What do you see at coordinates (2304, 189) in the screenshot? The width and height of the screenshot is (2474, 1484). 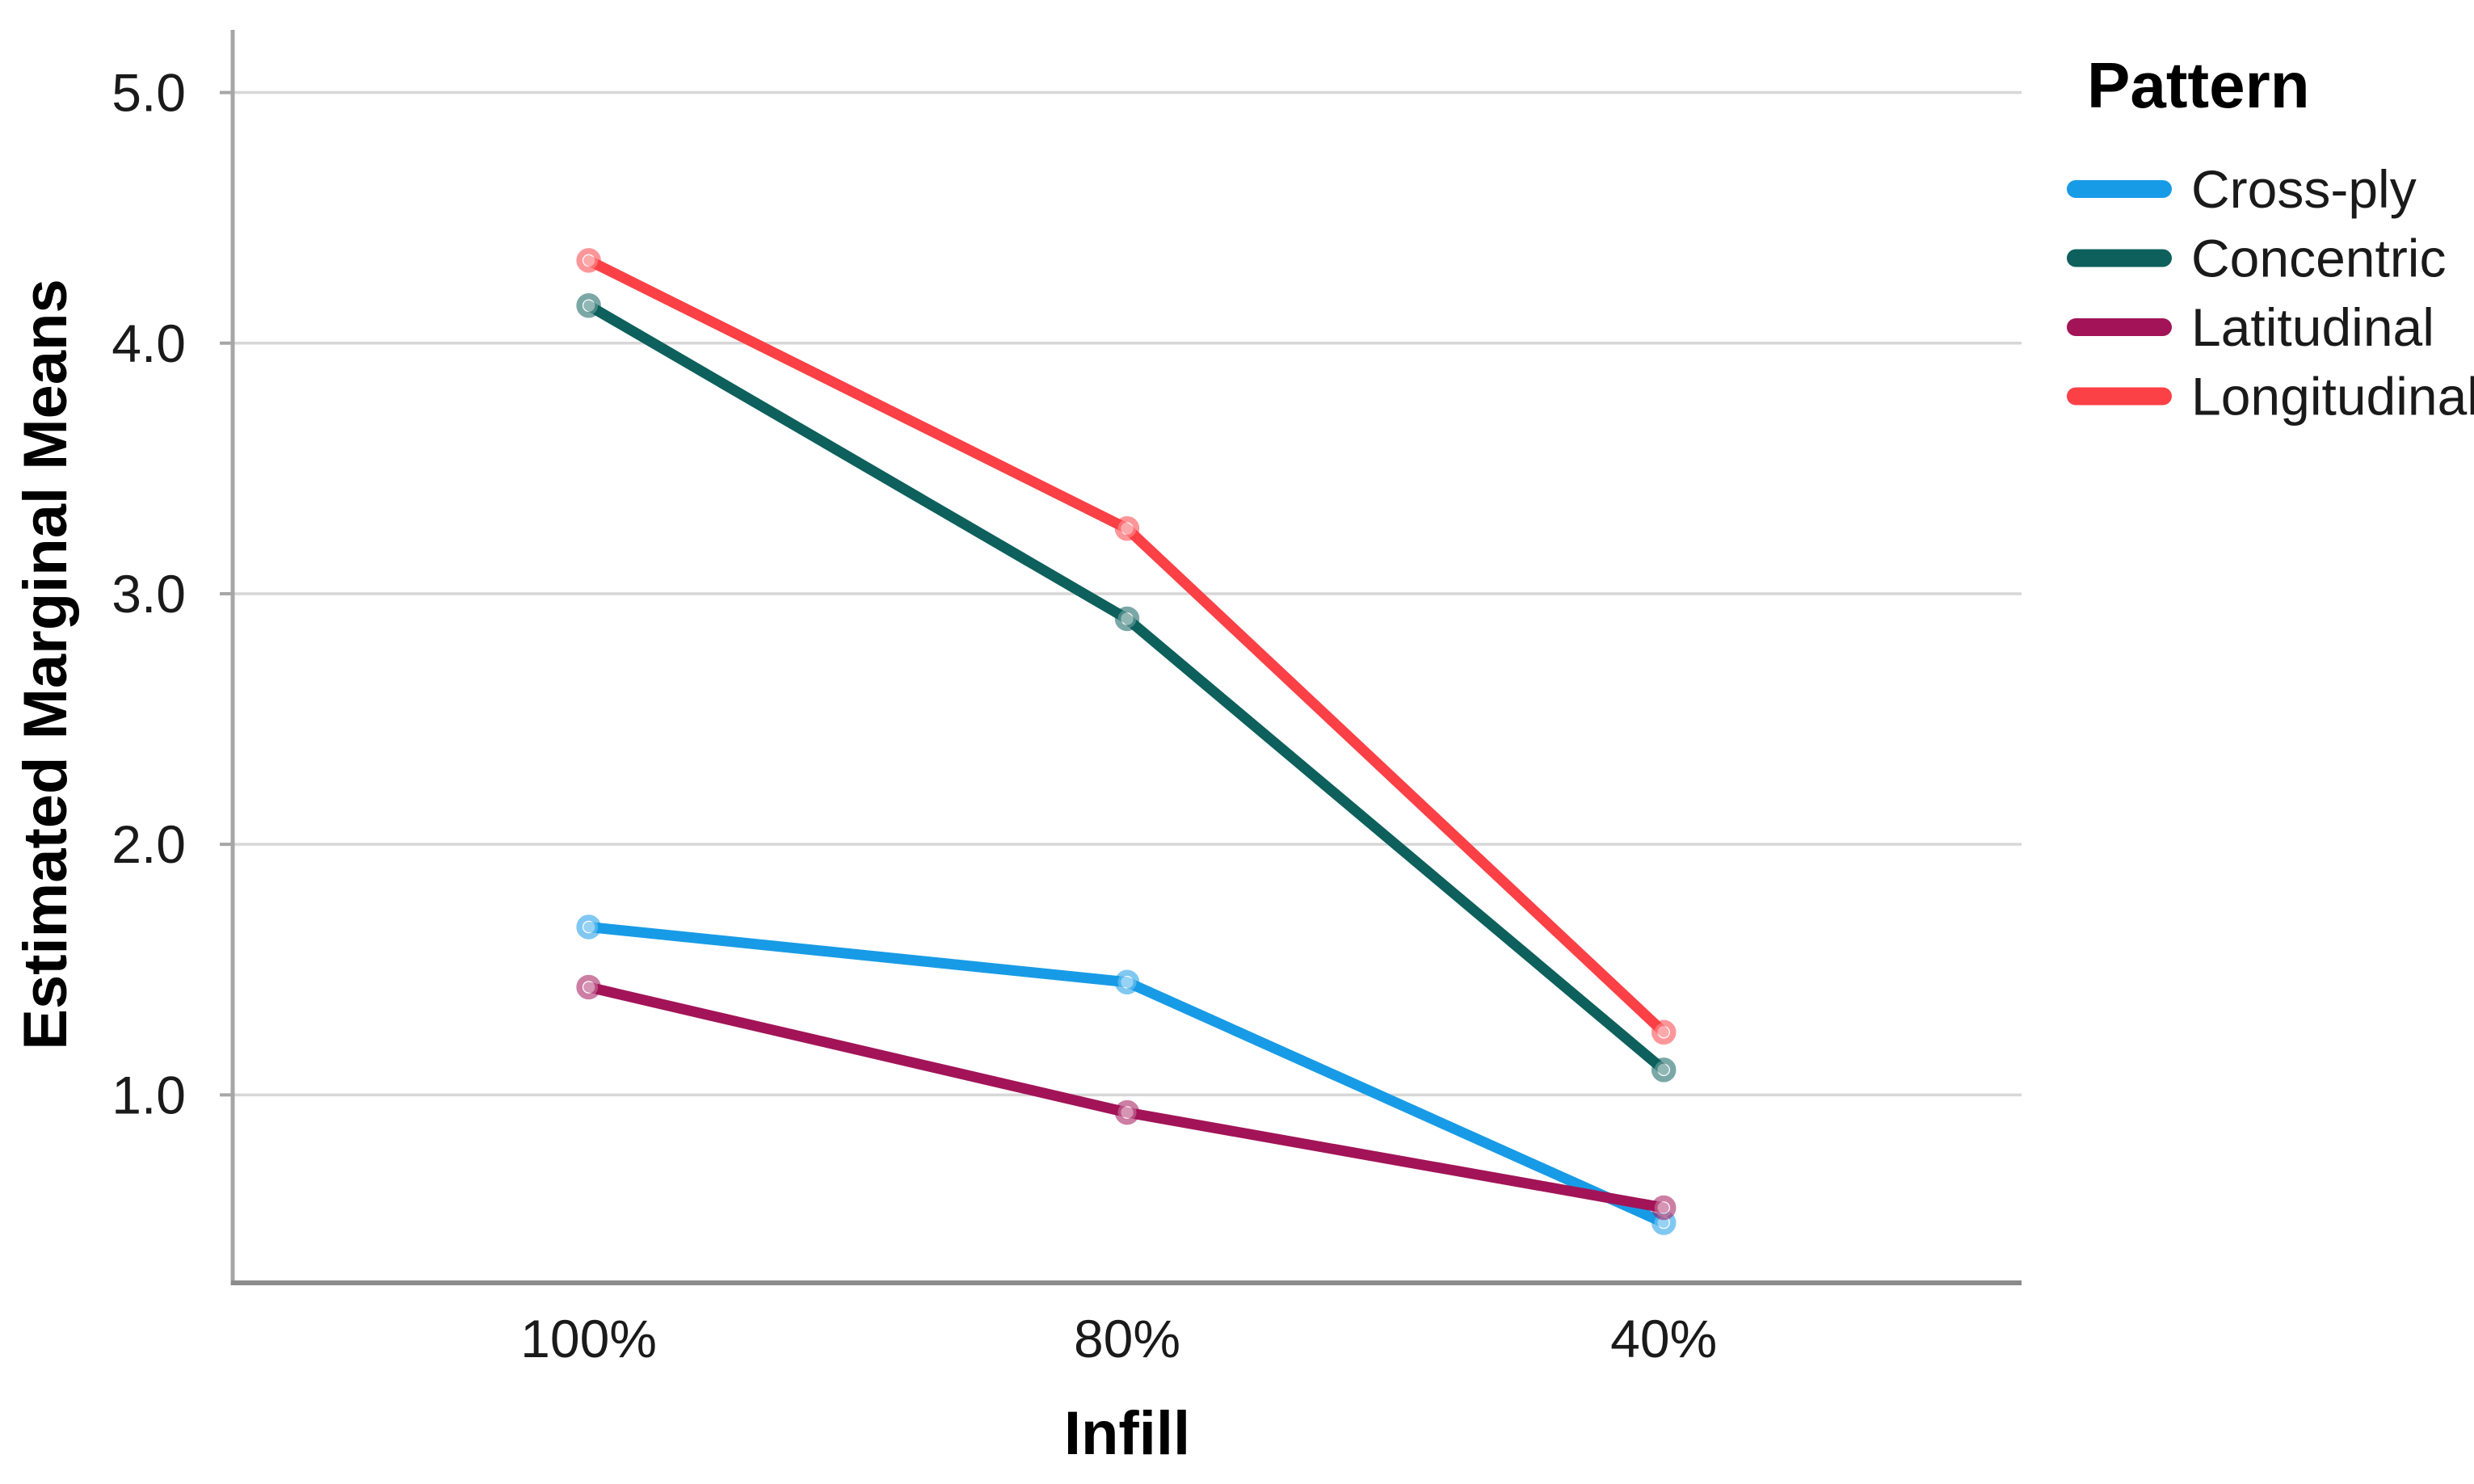 I see `legend-label-cross-ply: Cross-ply` at bounding box center [2304, 189].